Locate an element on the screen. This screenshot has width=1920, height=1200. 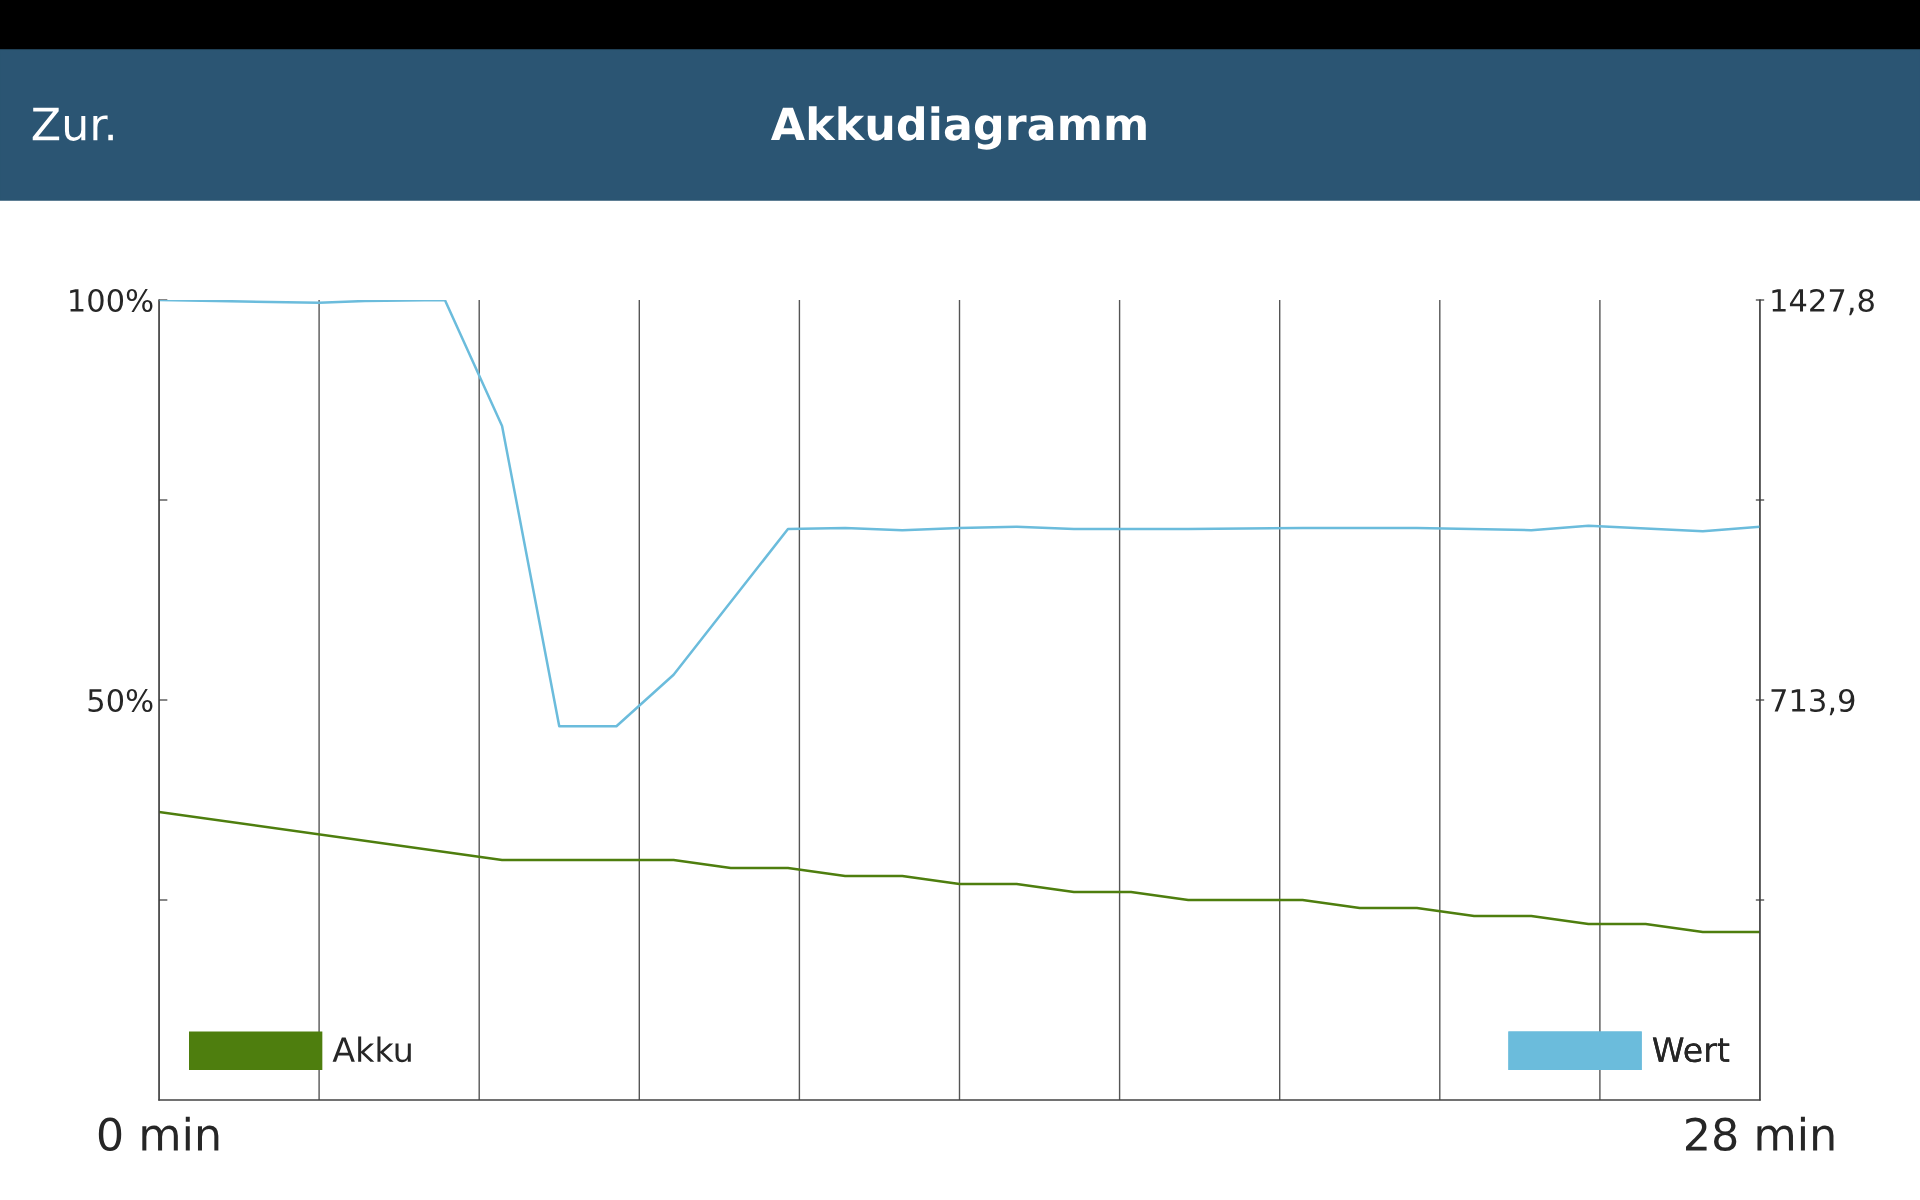
line-series is located at coordinates (959, 872).